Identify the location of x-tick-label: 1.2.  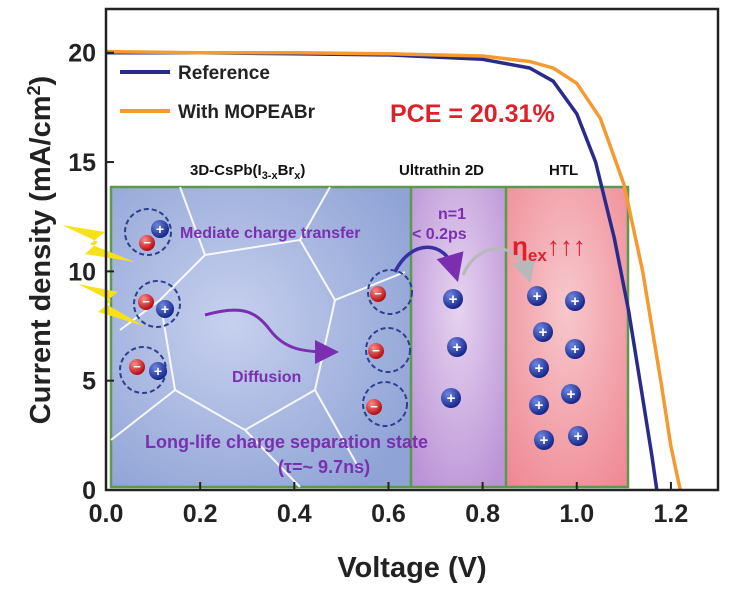
(671, 514).